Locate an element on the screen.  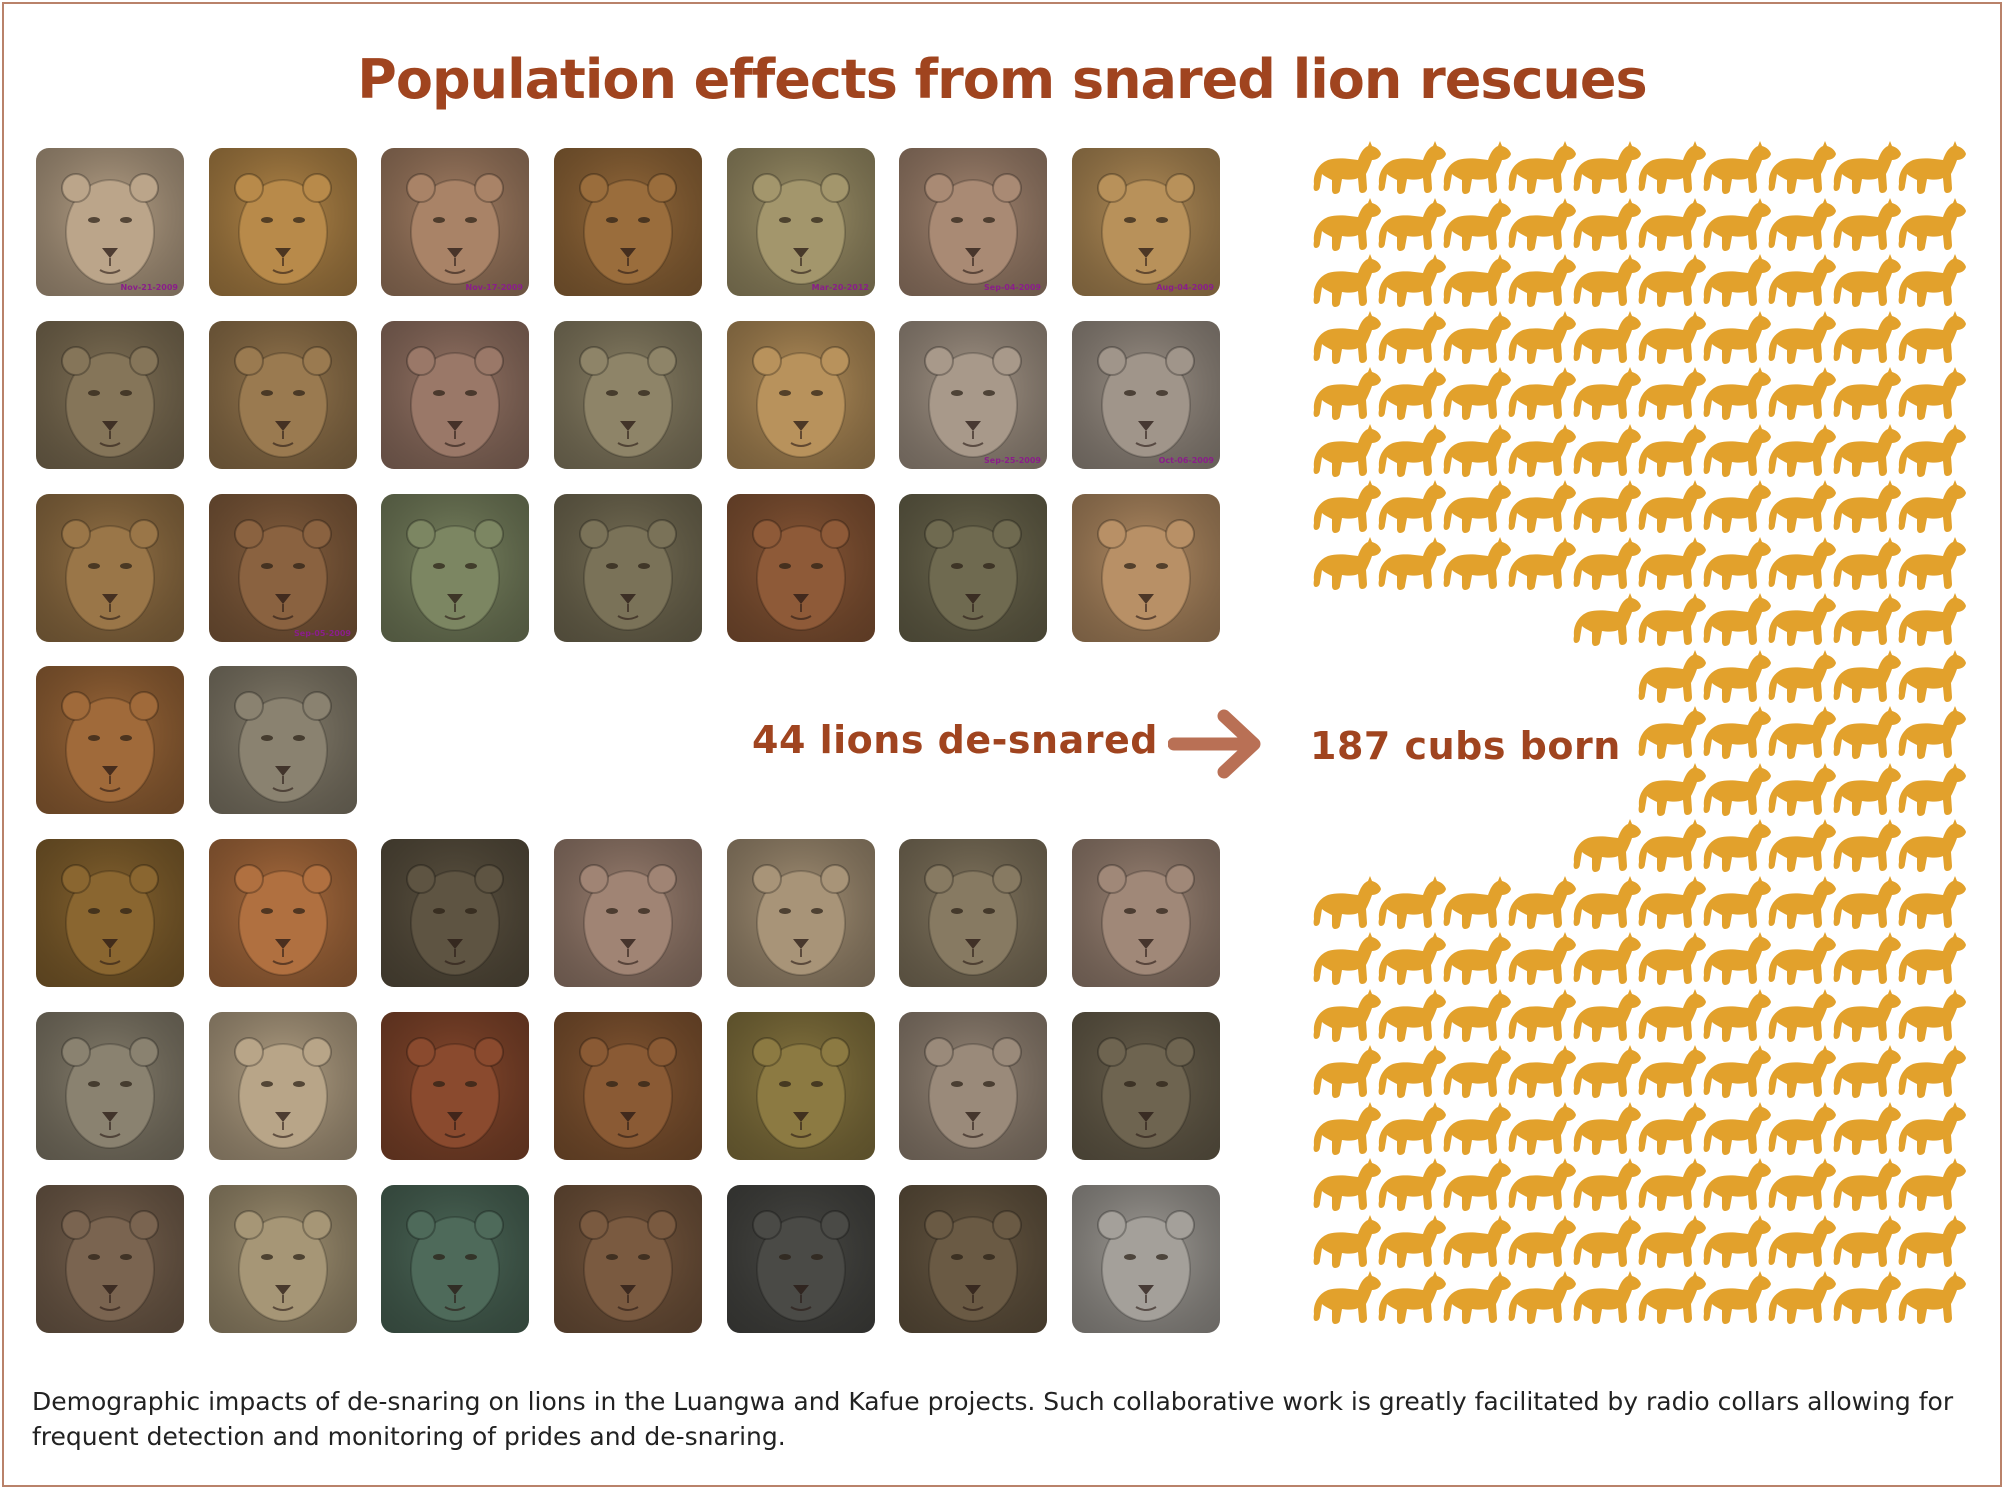
arrow-right-icon is located at coordinates (1214, 744).